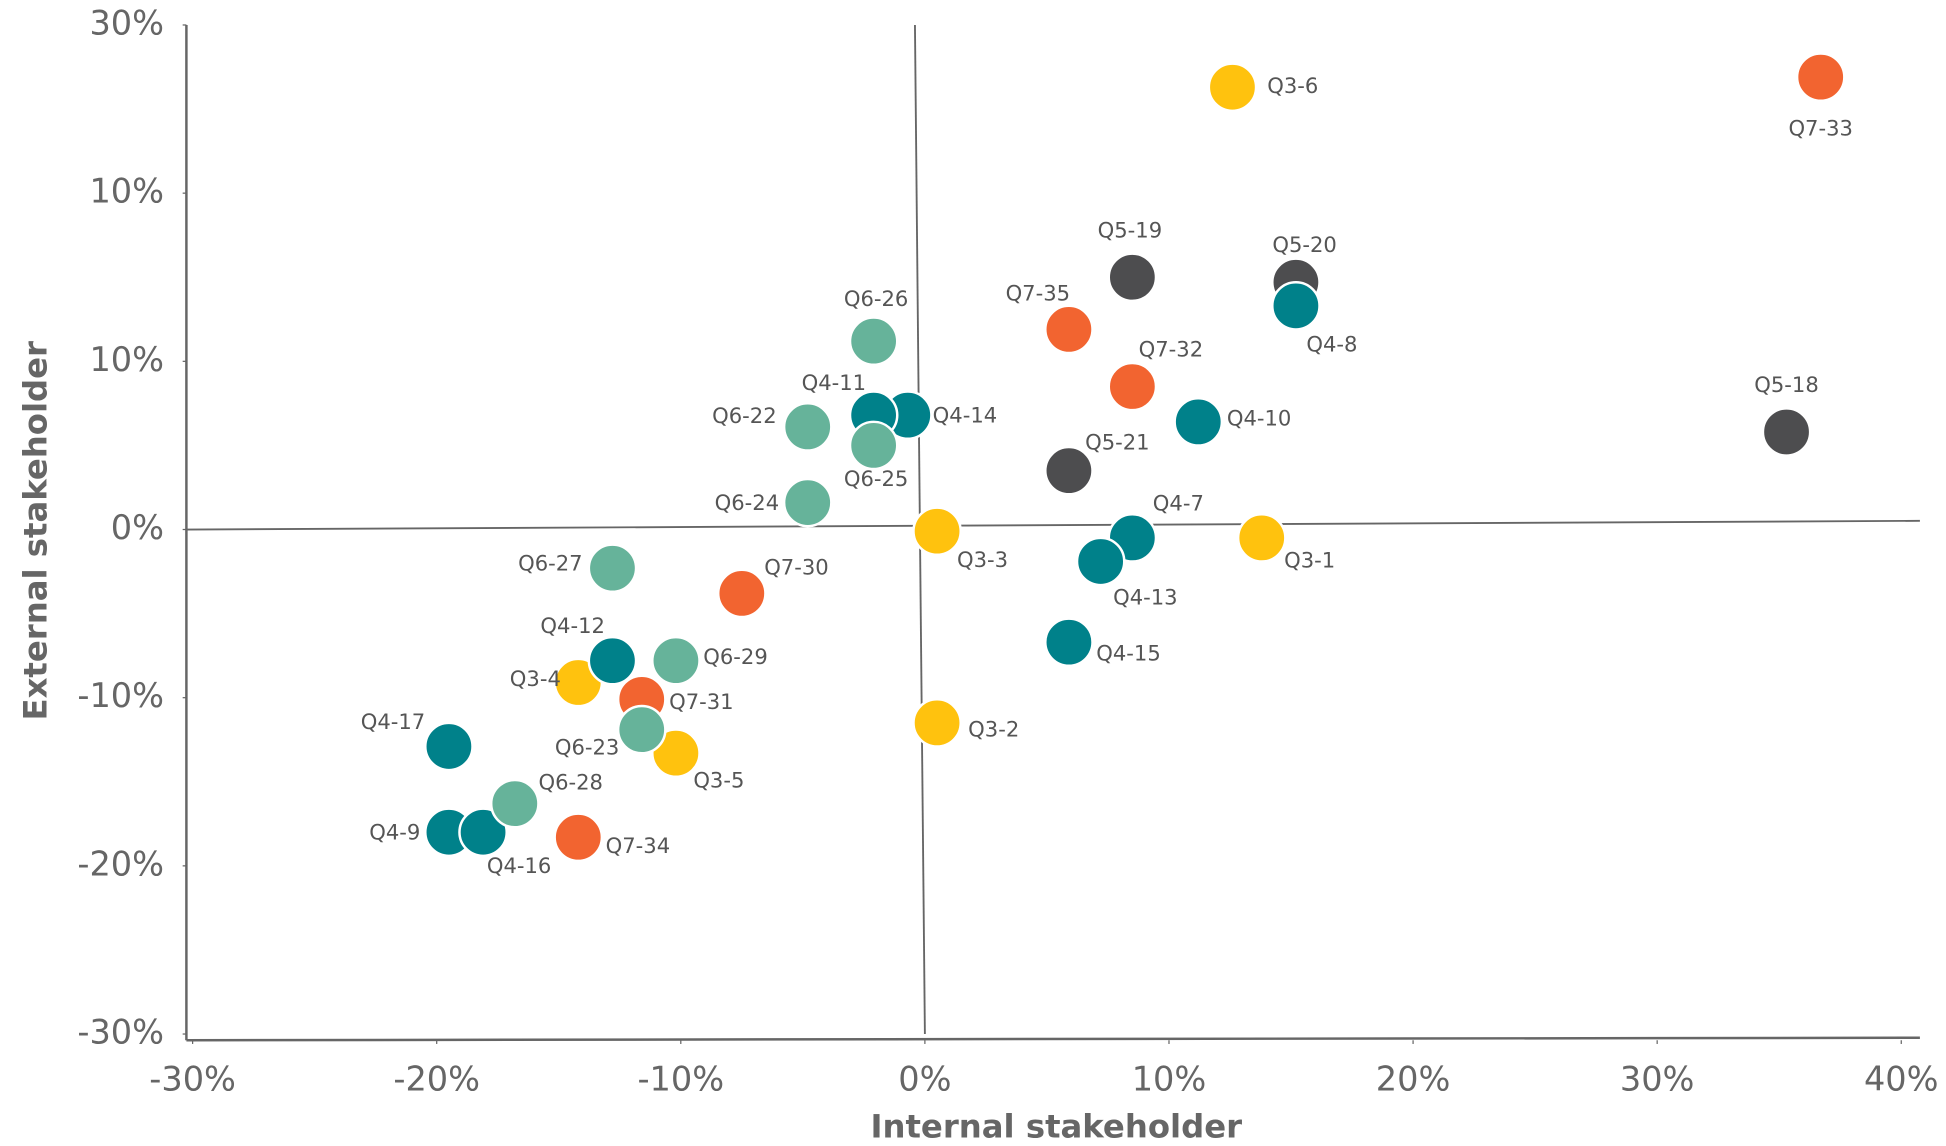  What do you see at coordinates (965, 414) in the screenshot?
I see `point-label: Q4-14` at bounding box center [965, 414].